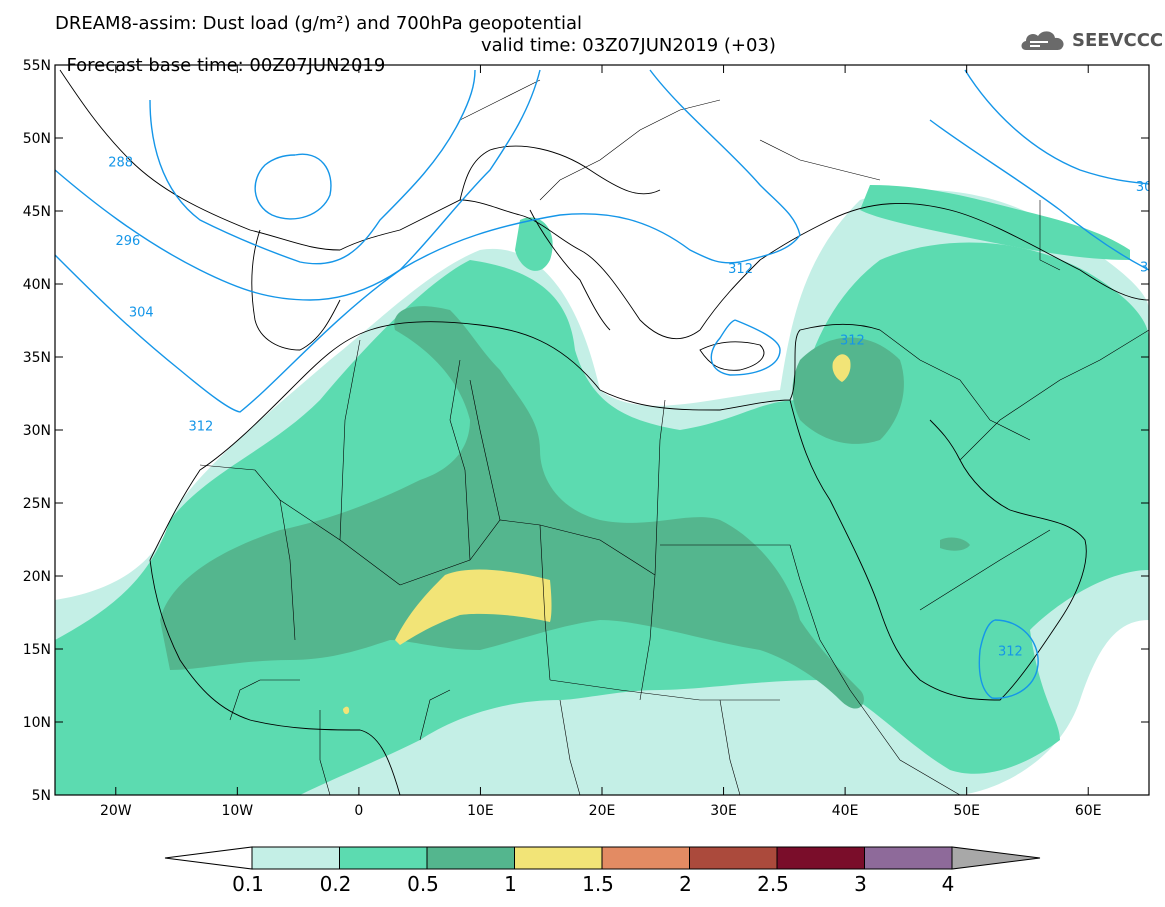 The width and height of the screenshot is (1165, 907). What do you see at coordinates (1144, 187) in the screenshot?
I see `contour-label: 30` at bounding box center [1144, 187].